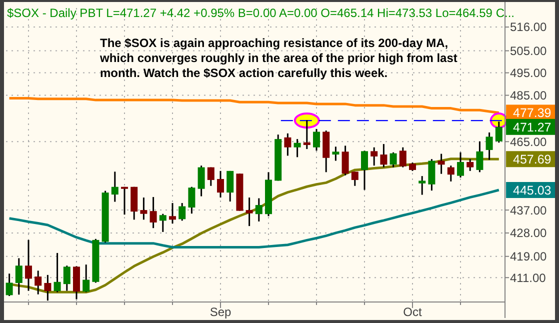  I want to click on x-tick-label: Sep, so click(221, 312).